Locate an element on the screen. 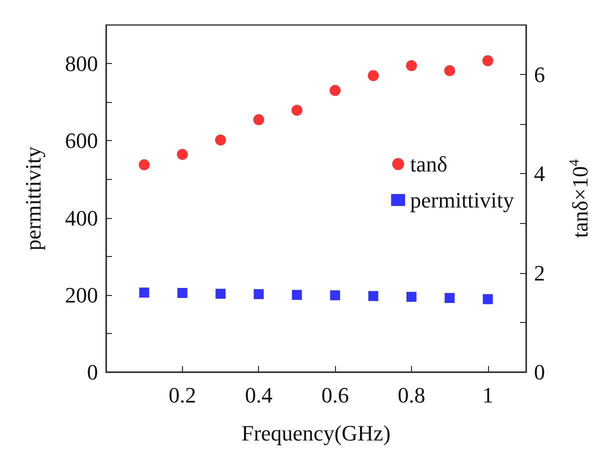 This screenshot has width=607, height=466. y2-tick-label: 0 is located at coordinates (539, 372).